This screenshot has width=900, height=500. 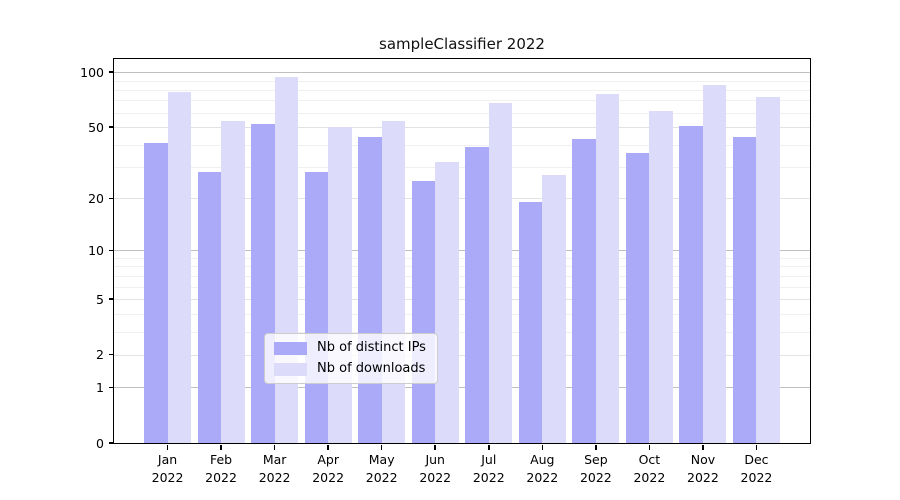 I want to click on x-tick-label: Apr 2022, so click(x=328, y=468).